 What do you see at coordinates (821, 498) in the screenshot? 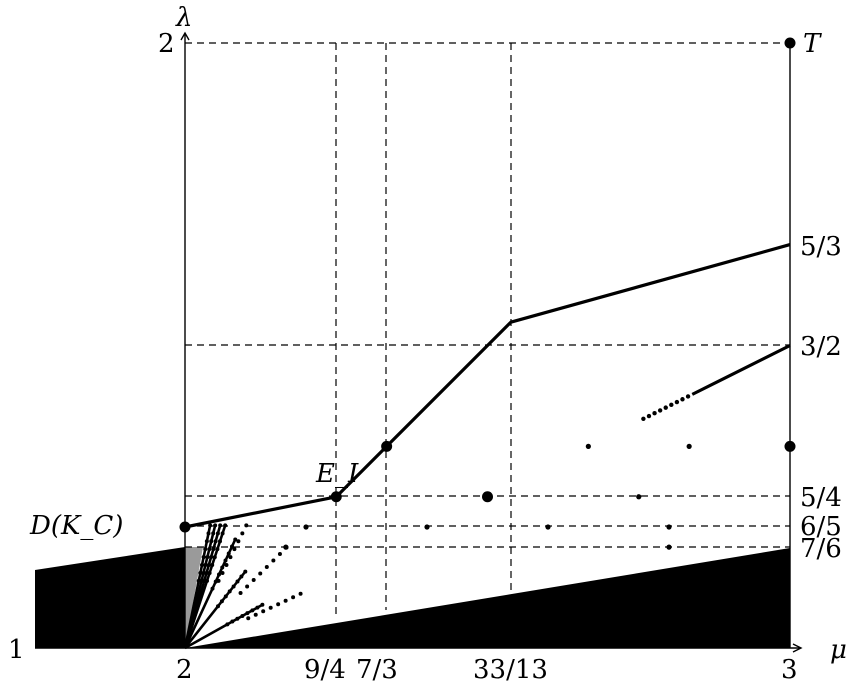
I see `y-tick-5-4: 5/4` at bounding box center [821, 498].